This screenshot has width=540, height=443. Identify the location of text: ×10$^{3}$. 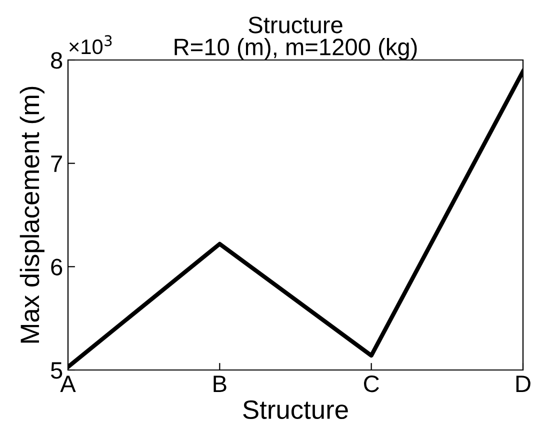
(90, 44).